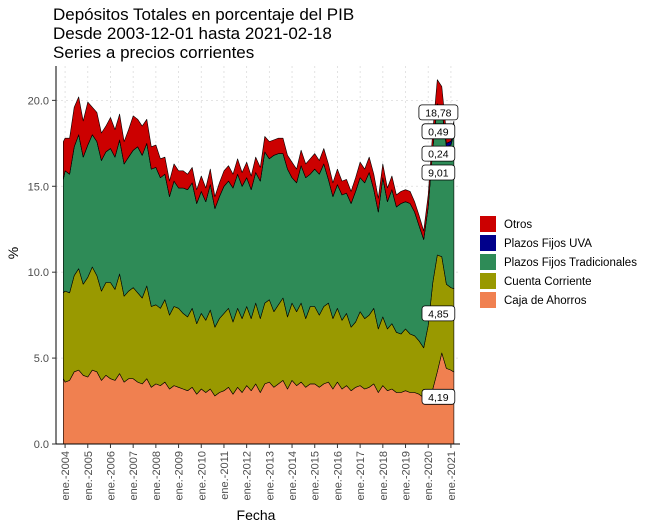 This screenshot has height=528, width=660. I want to click on data-label-2: 0,24, so click(438, 155).